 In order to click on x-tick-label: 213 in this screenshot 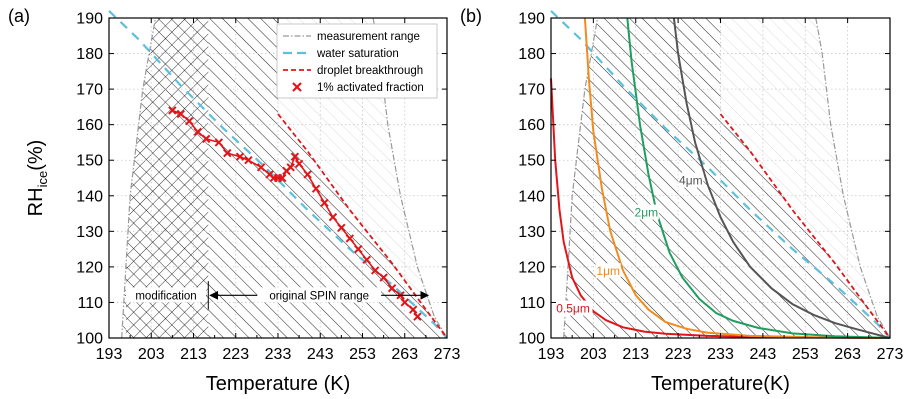, I will do `click(193, 354)`.